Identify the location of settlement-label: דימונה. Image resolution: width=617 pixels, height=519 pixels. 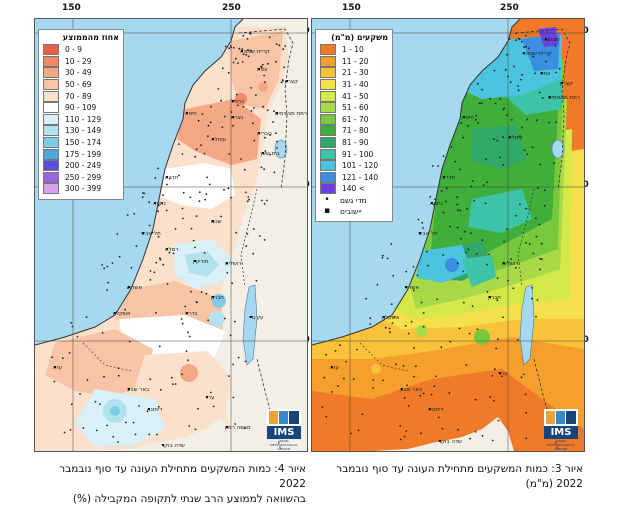
(154, 410).